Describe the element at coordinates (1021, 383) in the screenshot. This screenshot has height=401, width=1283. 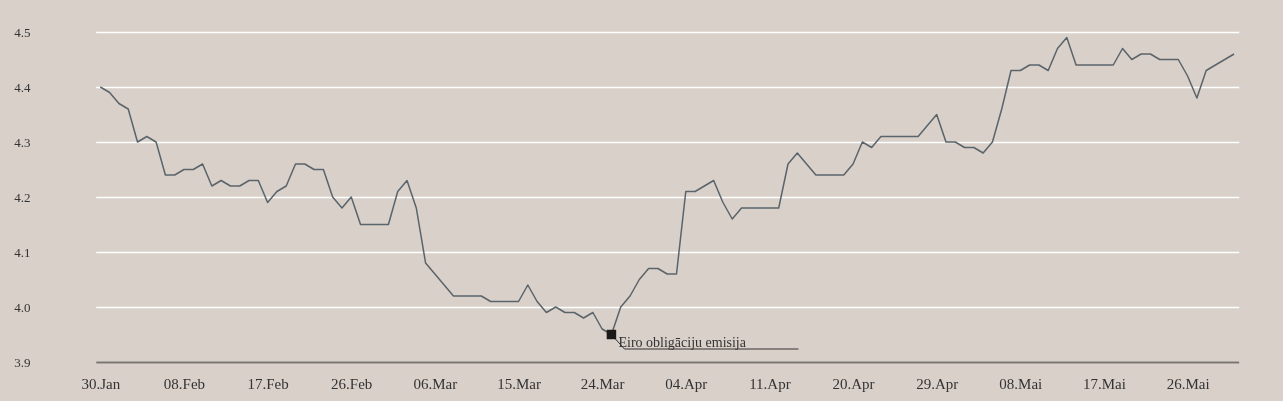
I see `x-tick-label: 08.Mai` at that location.